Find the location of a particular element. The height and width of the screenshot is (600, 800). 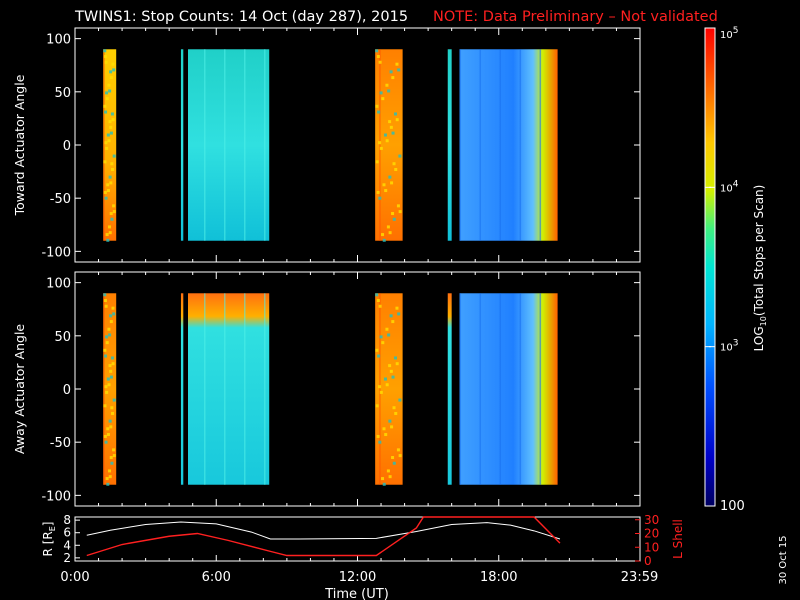

colorbar-tick-label: 10⁴ is located at coordinates (729, 186).